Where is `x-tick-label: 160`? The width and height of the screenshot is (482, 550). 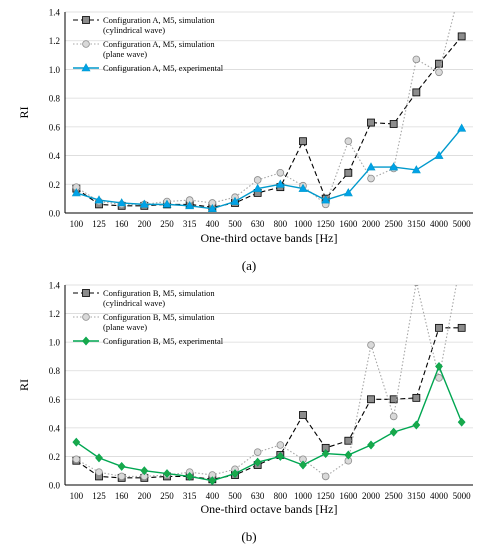 x-tick-label: 160 is located at coordinates (122, 224).